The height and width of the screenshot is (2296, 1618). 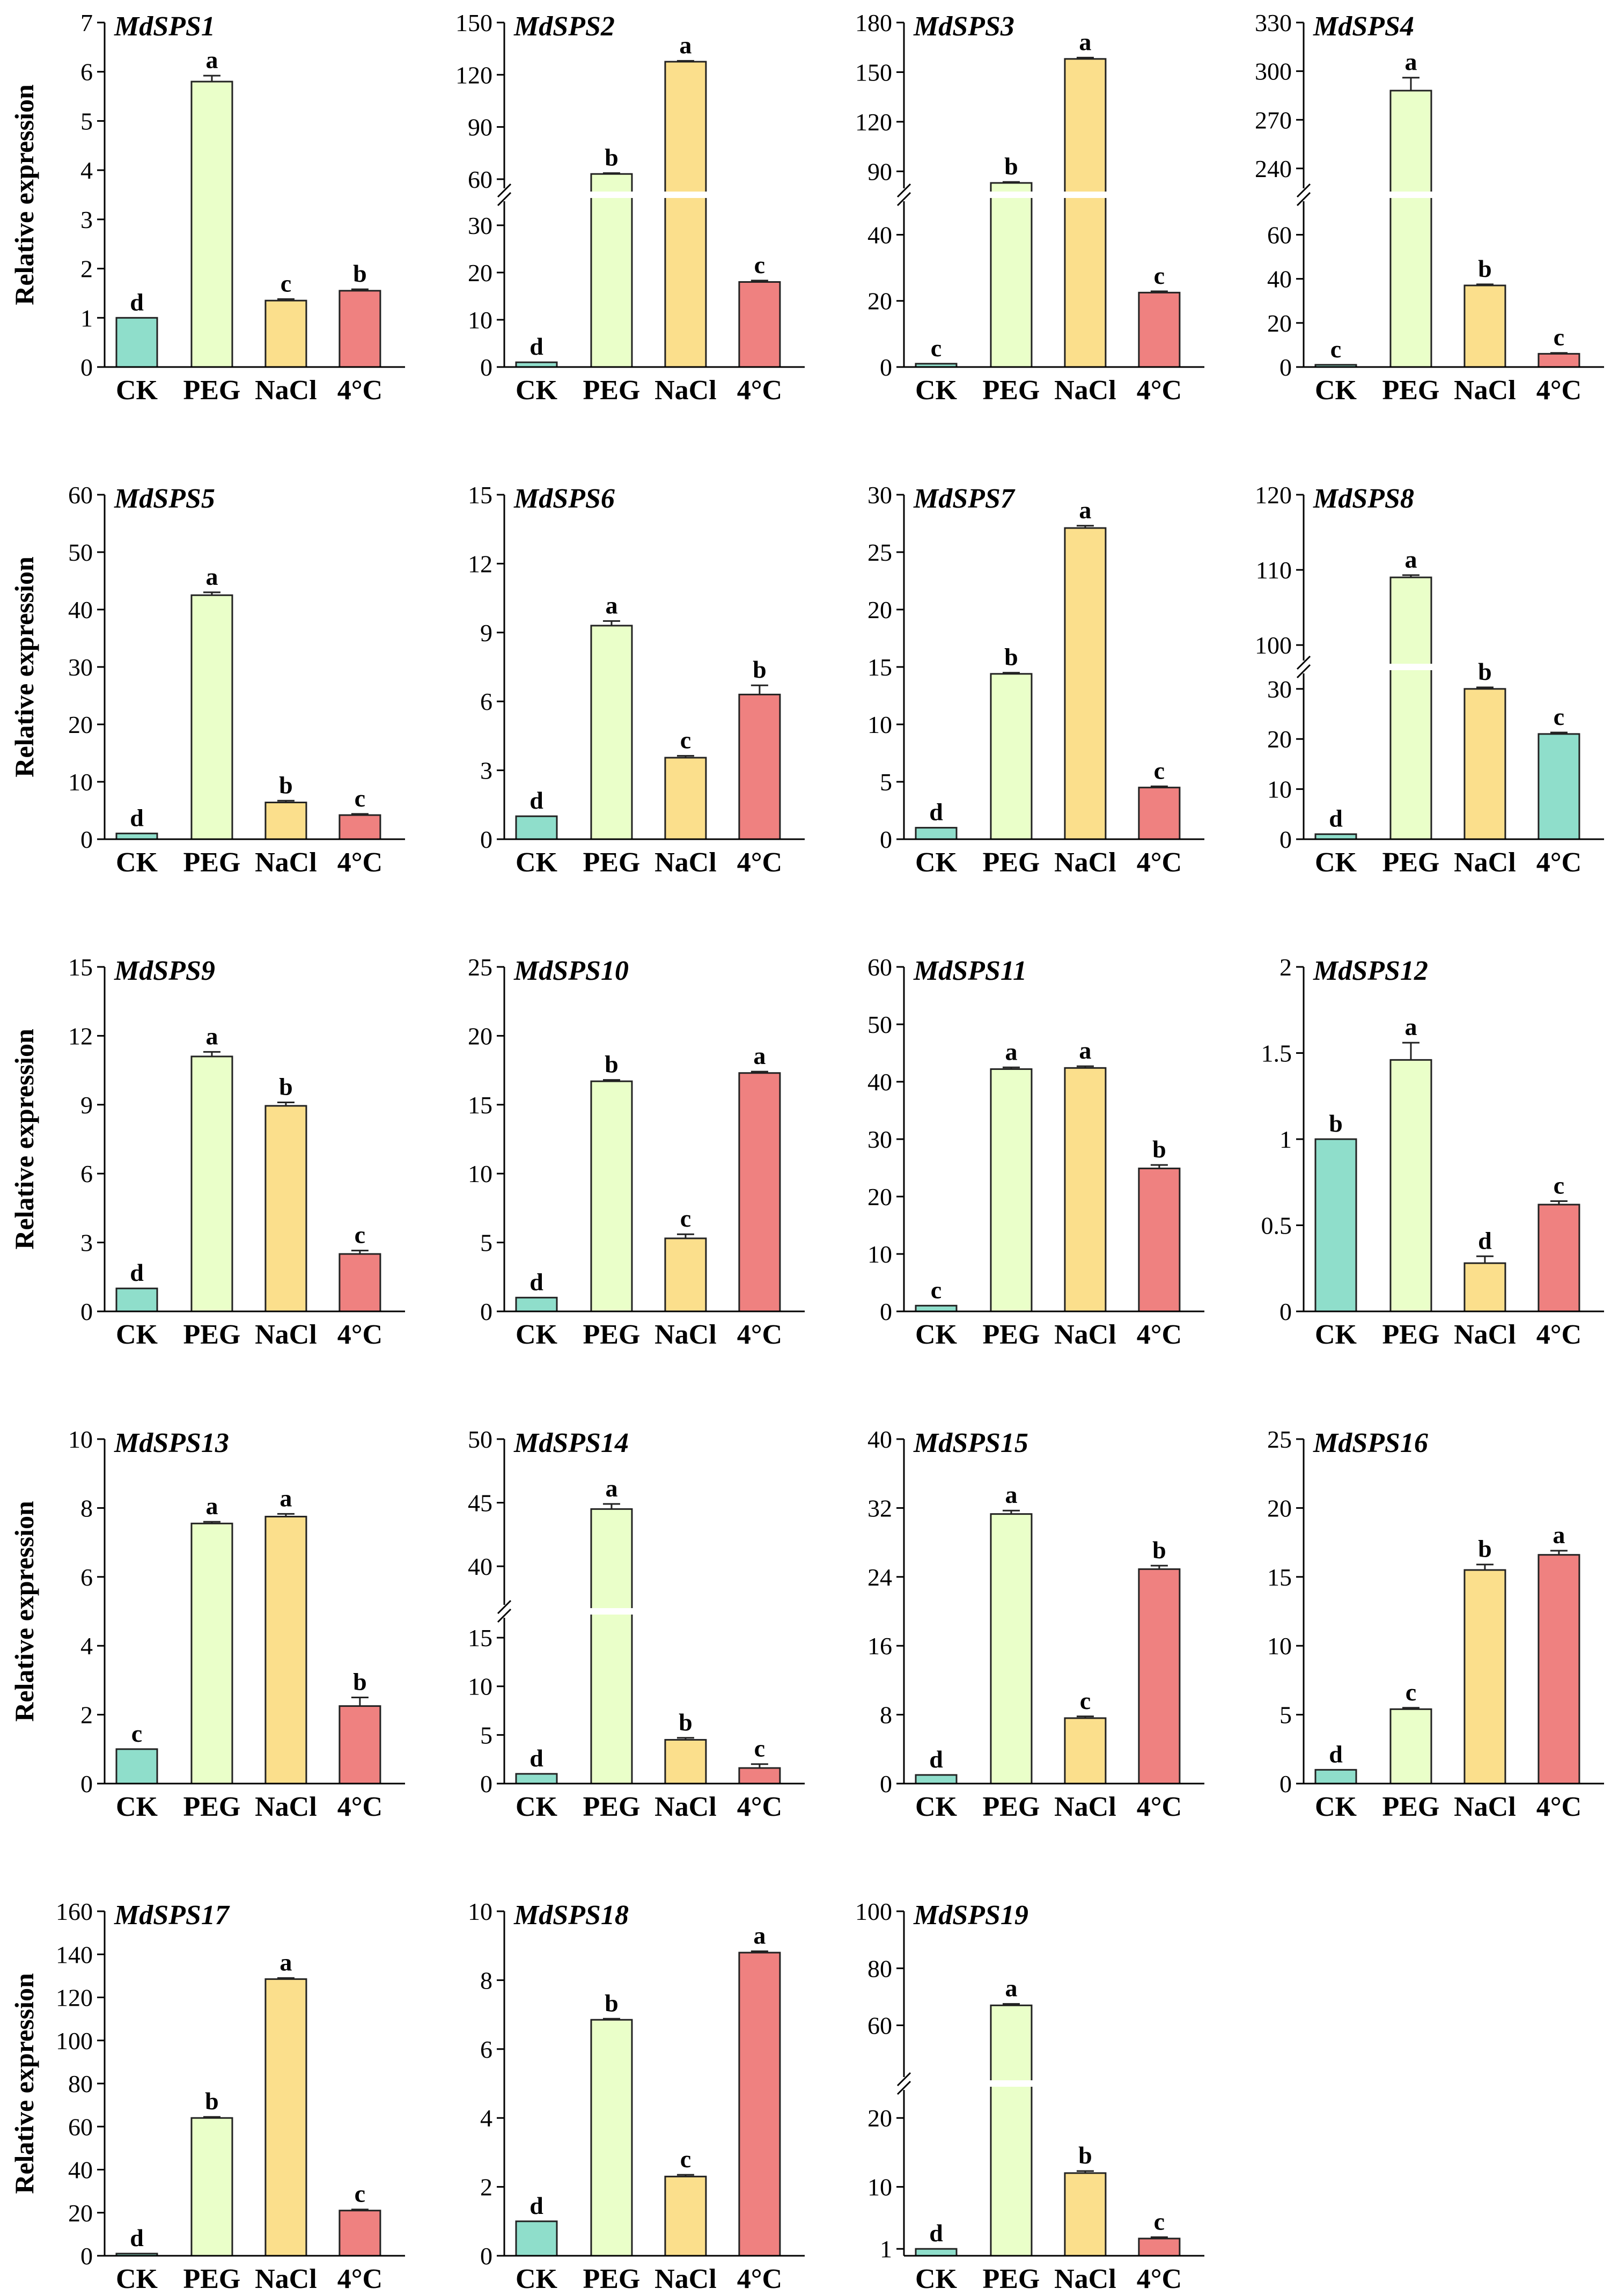 What do you see at coordinates (873, 1911) in the screenshot?
I see `y-tick-label-19-5: 100` at bounding box center [873, 1911].